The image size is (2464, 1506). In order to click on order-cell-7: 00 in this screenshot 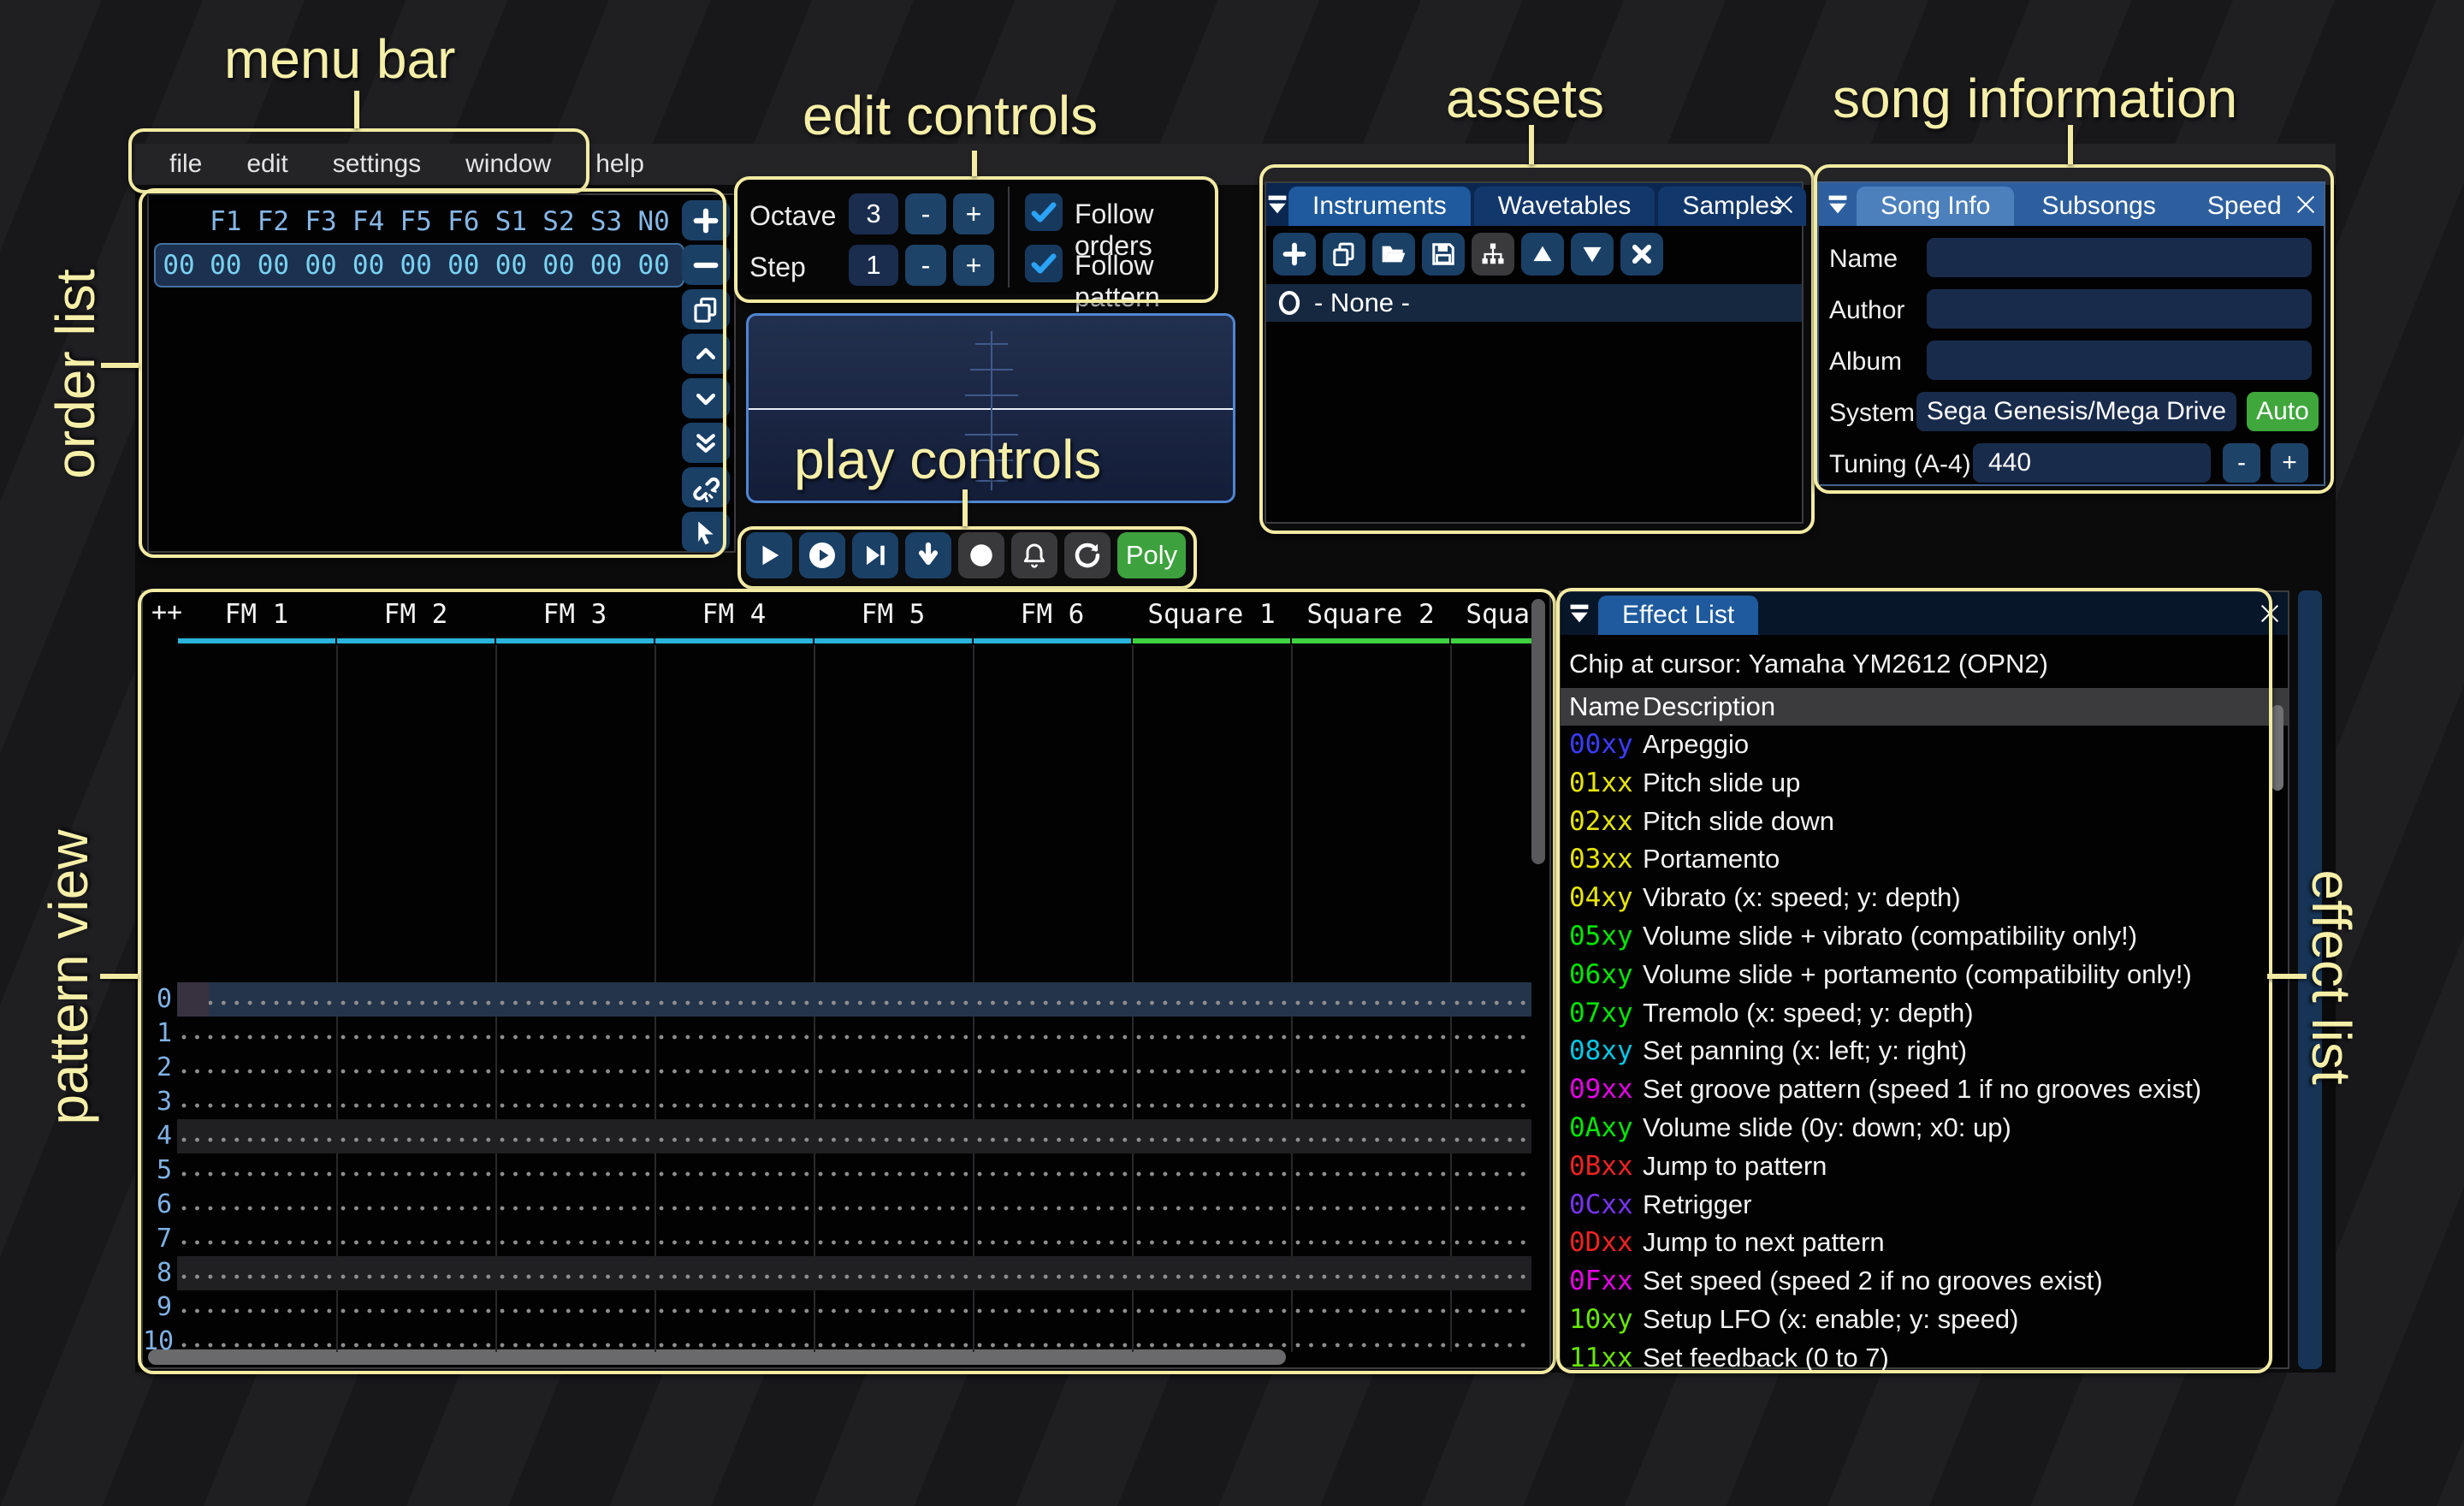, I will do `click(558, 266)`.